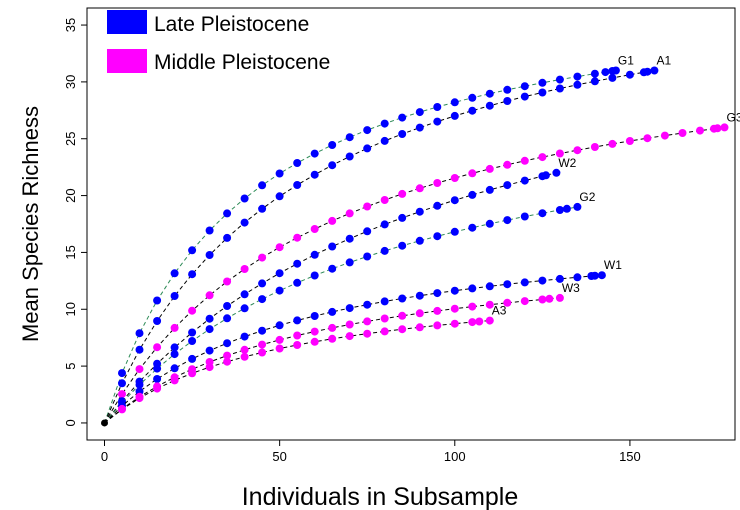 Image resolution: width=740 pixels, height=510 pixels. I want to click on legend-label-middle-pleistocene: Middle Pleistocene, so click(242, 62).